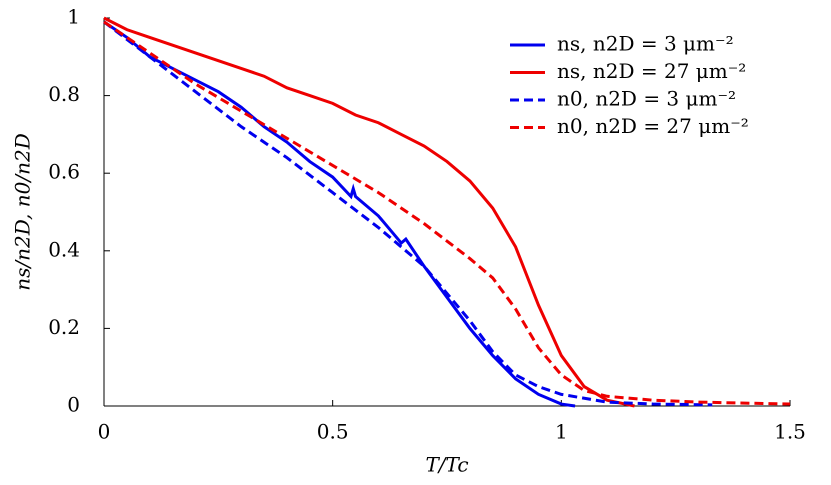 The width and height of the screenshot is (831, 485). Describe the element at coordinates (23, 212) in the screenshot. I see `y-axis-label: ns/n2D, n0/n2D` at that location.